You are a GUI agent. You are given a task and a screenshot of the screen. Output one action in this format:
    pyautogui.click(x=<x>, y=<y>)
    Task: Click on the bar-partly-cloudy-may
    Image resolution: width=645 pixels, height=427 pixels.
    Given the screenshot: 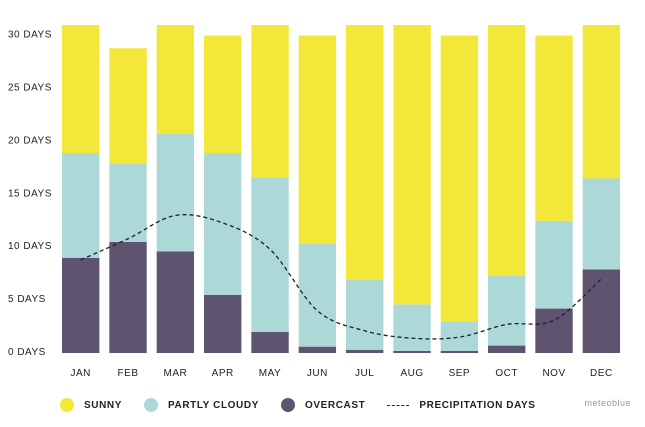 What is the action you would take?
    pyautogui.click(x=270, y=254)
    